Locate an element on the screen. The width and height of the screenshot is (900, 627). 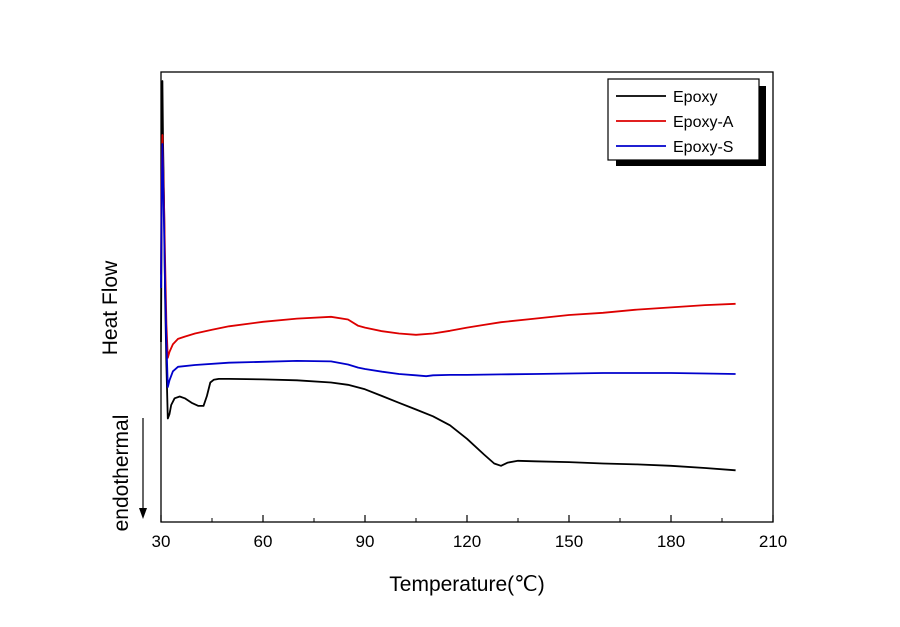
x-tick-label: 30 is located at coordinates (161, 541).